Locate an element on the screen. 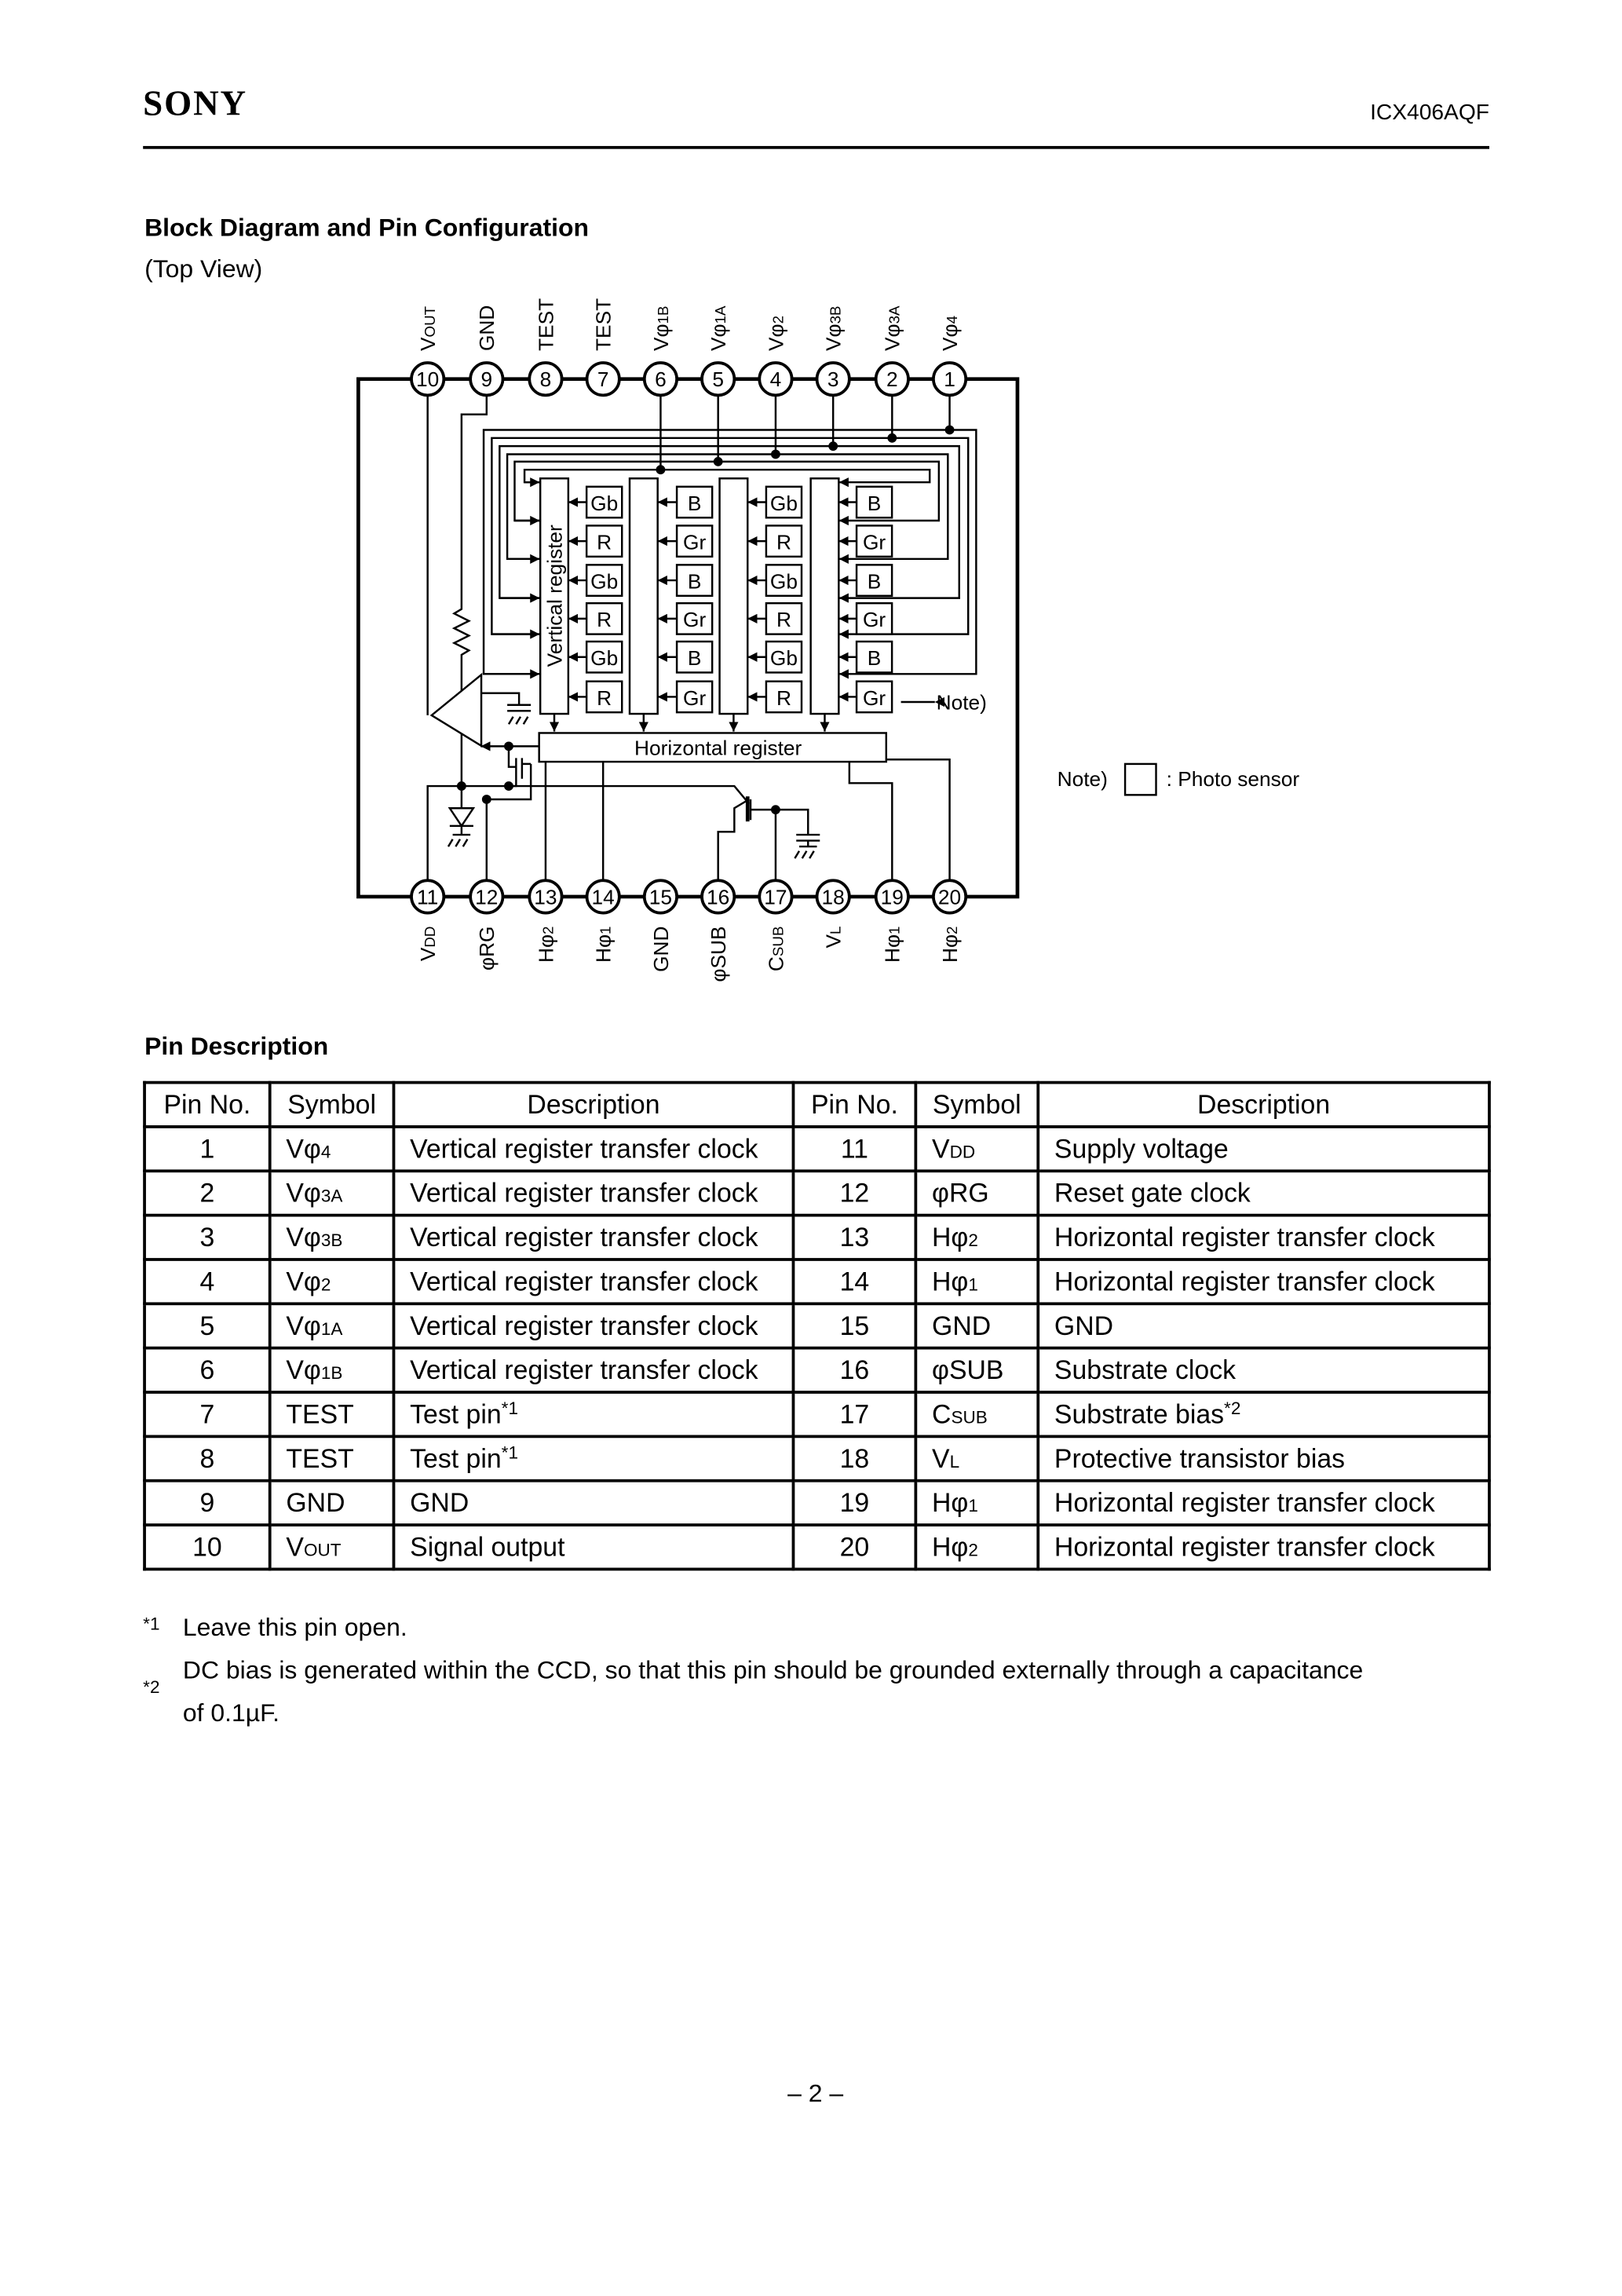 The height and width of the screenshot is (2296, 1622). symbol-cell: VL is located at coordinates (977, 1459).